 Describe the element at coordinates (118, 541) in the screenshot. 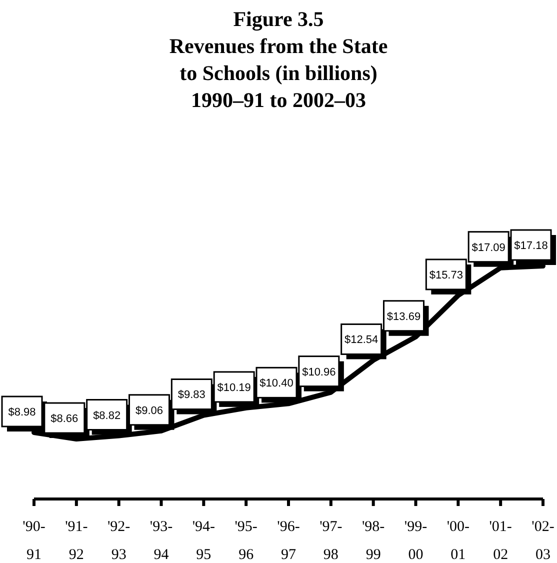

I see `x-tick-label: '92-93` at that location.